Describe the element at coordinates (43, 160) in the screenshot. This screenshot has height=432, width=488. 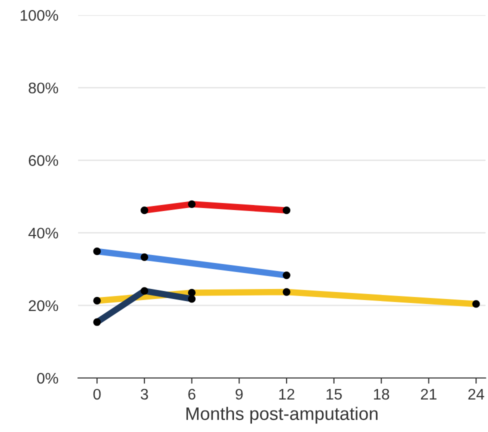
I see `y-tick-label: 60%` at that location.